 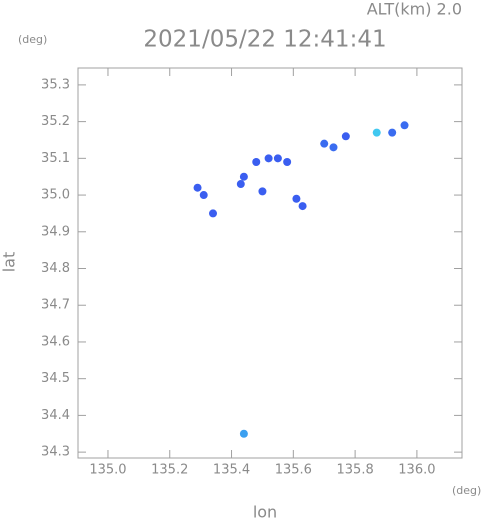 What do you see at coordinates (55, 452) in the screenshot?
I see `y-tick-label: 34.3` at bounding box center [55, 452].